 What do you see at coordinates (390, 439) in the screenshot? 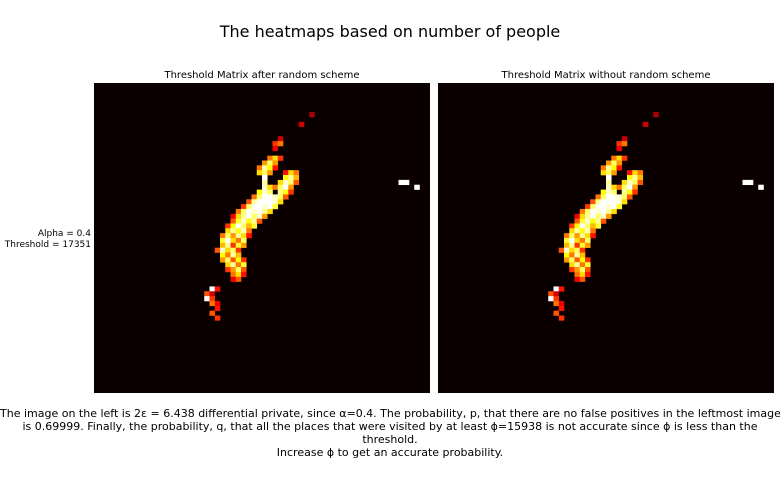
I see `caption-line-3: threshold.` at bounding box center [390, 439].